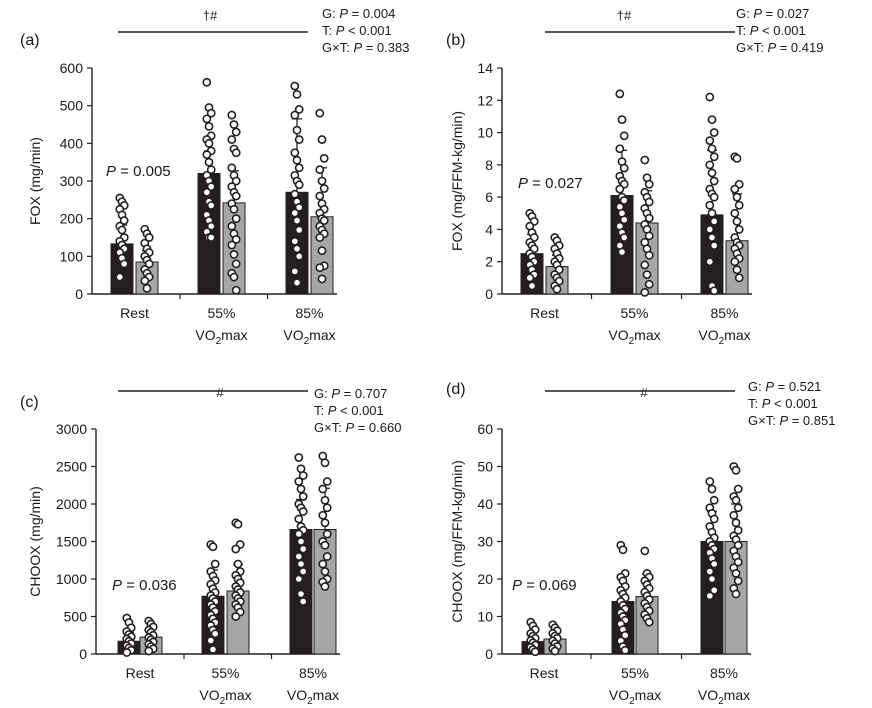 This screenshot has width=872, height=708. What do you see at coordinates (485, 429) in the screenshot?
I see `y-tick-label: 60` at bounding box center [485, 429].